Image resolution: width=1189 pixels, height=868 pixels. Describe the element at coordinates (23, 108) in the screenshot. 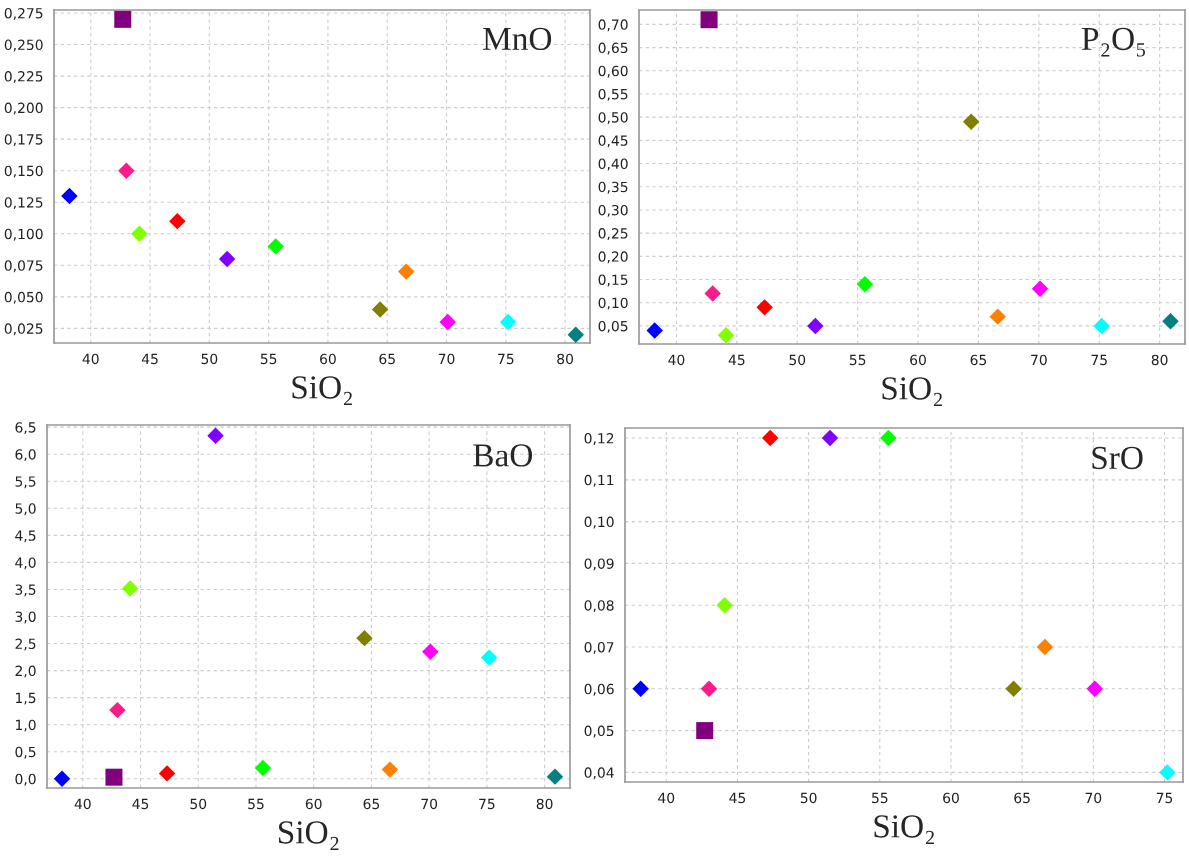

I see `y-tick-label: 0,200` at that location.